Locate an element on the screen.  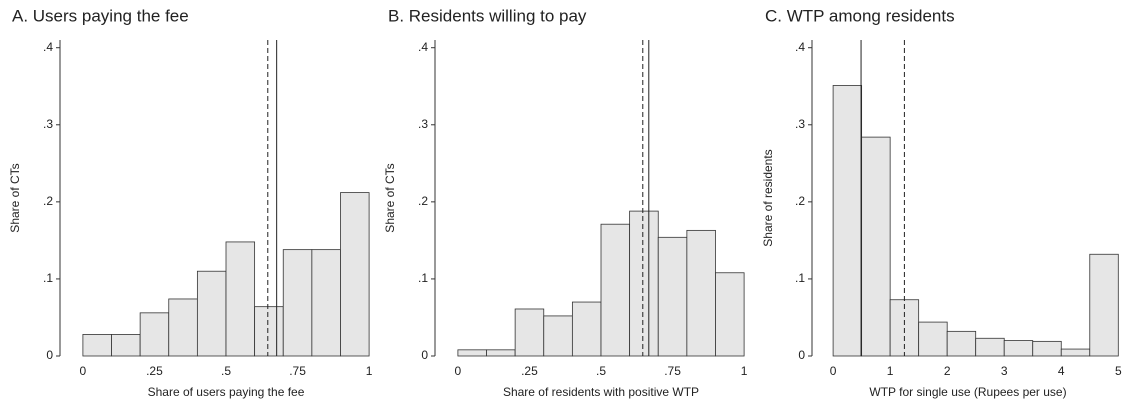
x-tick-label: 4 is located at coordinates (1061, 371).